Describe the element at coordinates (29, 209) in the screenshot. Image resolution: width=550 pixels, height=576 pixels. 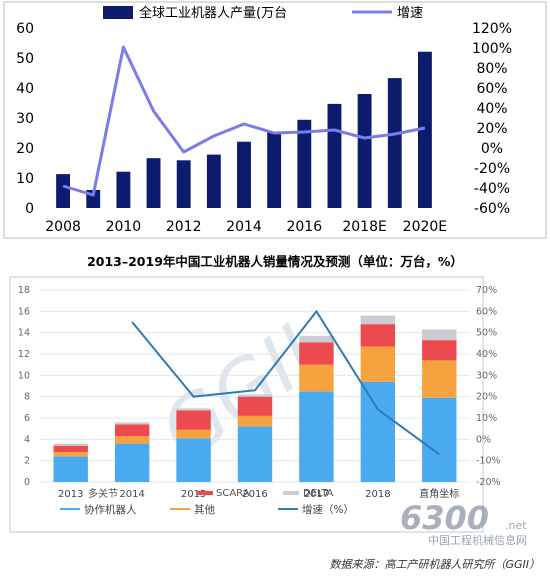
I see `chart-1-left-tick: 0` at that location.